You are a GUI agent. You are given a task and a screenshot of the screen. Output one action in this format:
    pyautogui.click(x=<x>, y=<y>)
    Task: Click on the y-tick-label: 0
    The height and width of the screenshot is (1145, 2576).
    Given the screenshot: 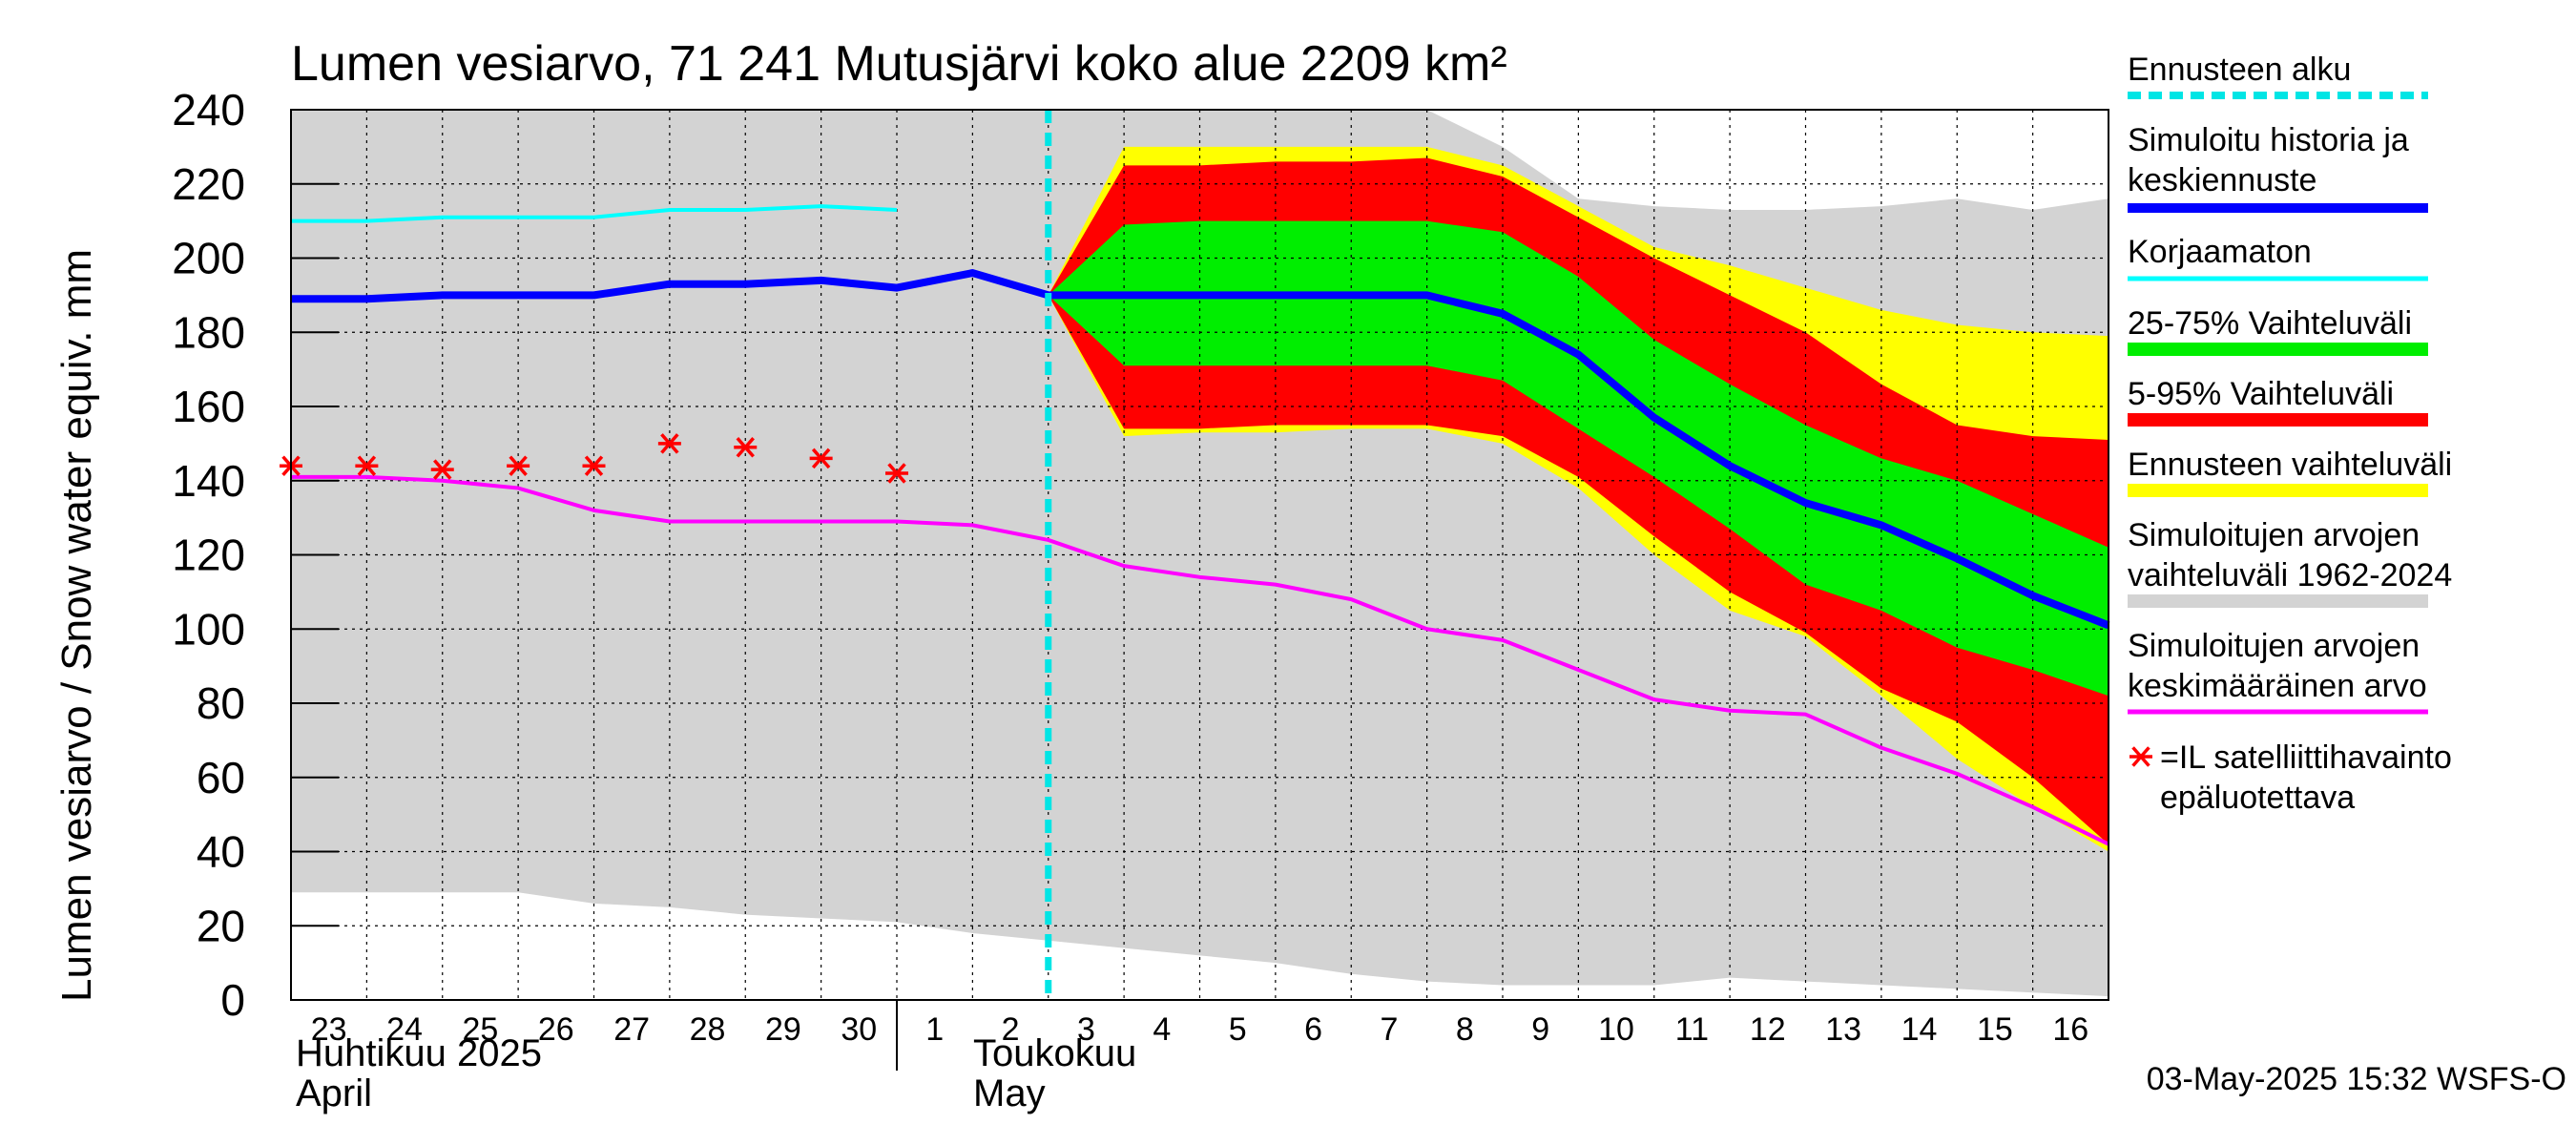 What is the action you would take?
    pyautogui.click(x=232, y=1000)
    